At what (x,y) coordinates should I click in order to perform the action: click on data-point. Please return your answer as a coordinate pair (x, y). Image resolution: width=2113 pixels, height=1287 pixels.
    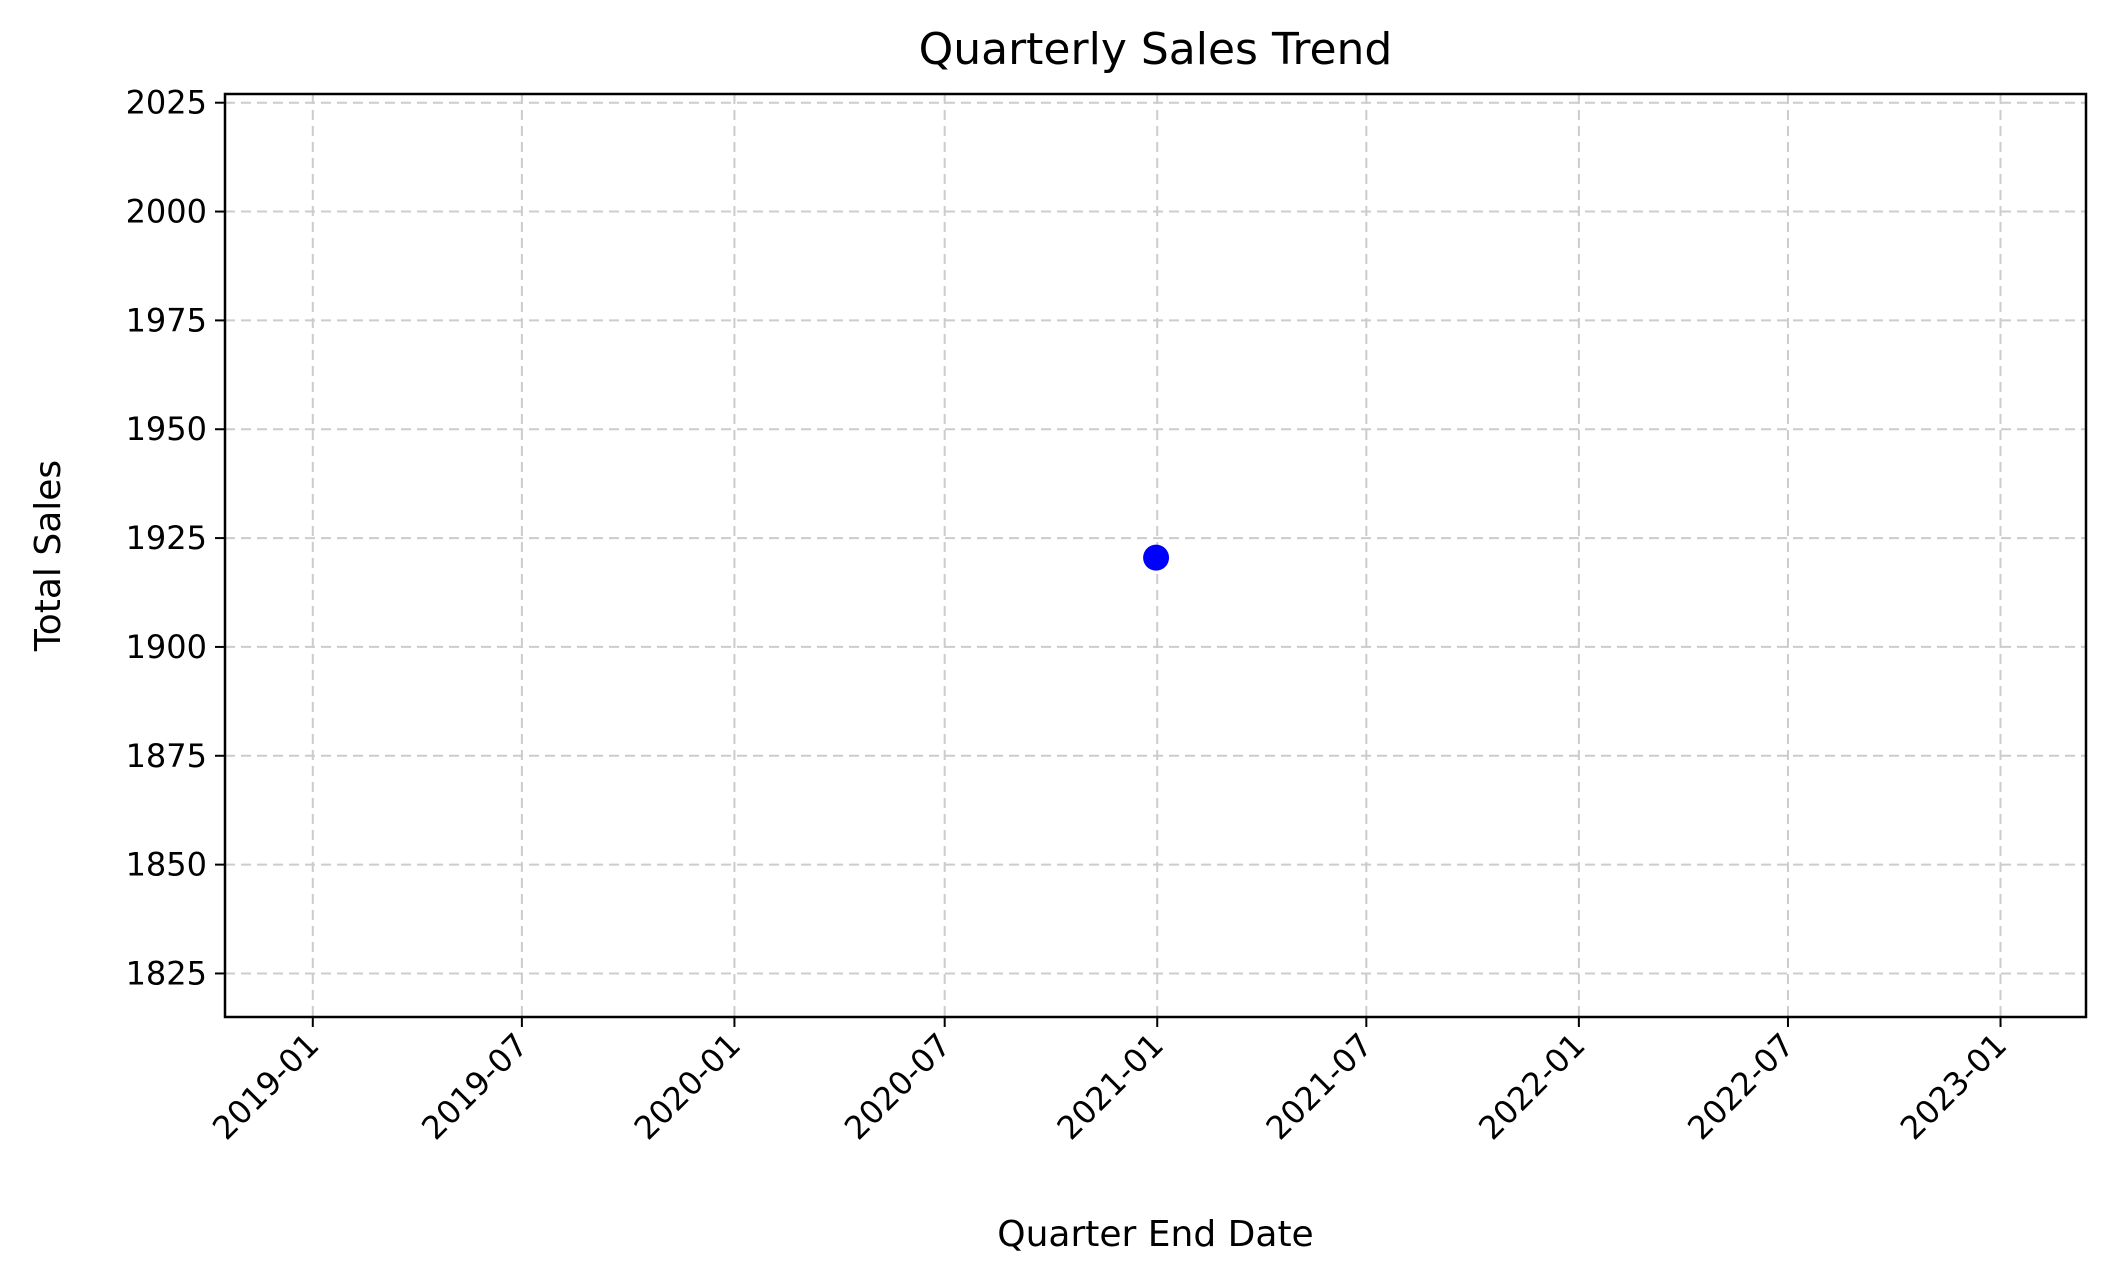
    Looking at the image, I should click on (1156, 557).